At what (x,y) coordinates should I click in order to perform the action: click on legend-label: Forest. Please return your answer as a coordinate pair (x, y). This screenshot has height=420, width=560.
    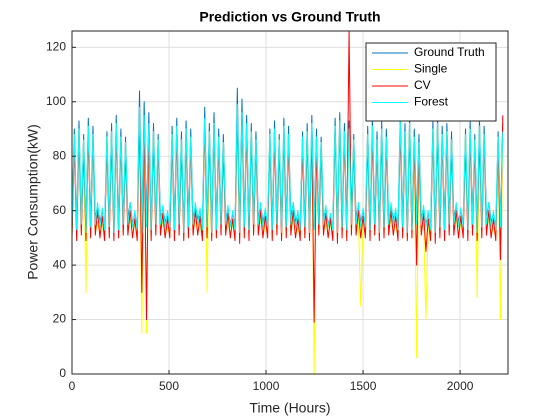
    Looking at the image, I should click on (431, 102).